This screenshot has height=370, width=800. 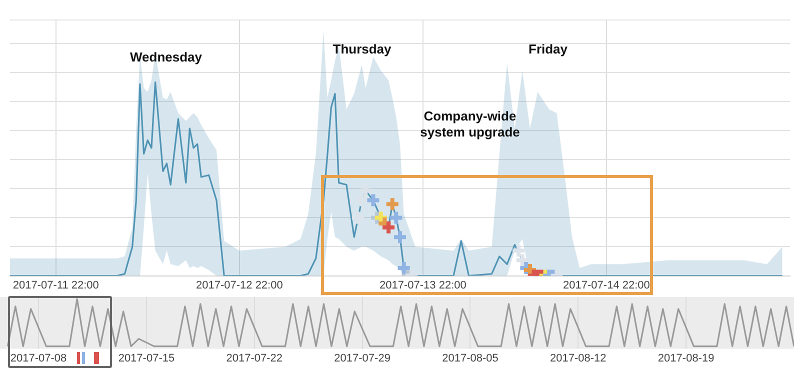 What do you see at coordinates (362, 49) in the screenshot?
I see `text: Thursday` at bounding box center [362, 49].